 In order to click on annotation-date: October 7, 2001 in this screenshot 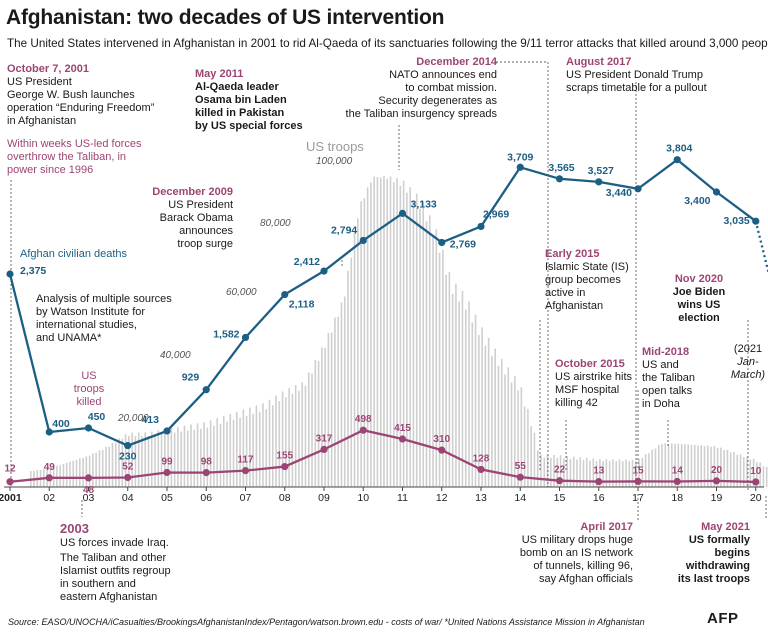, I will do `click(48, 69)`.